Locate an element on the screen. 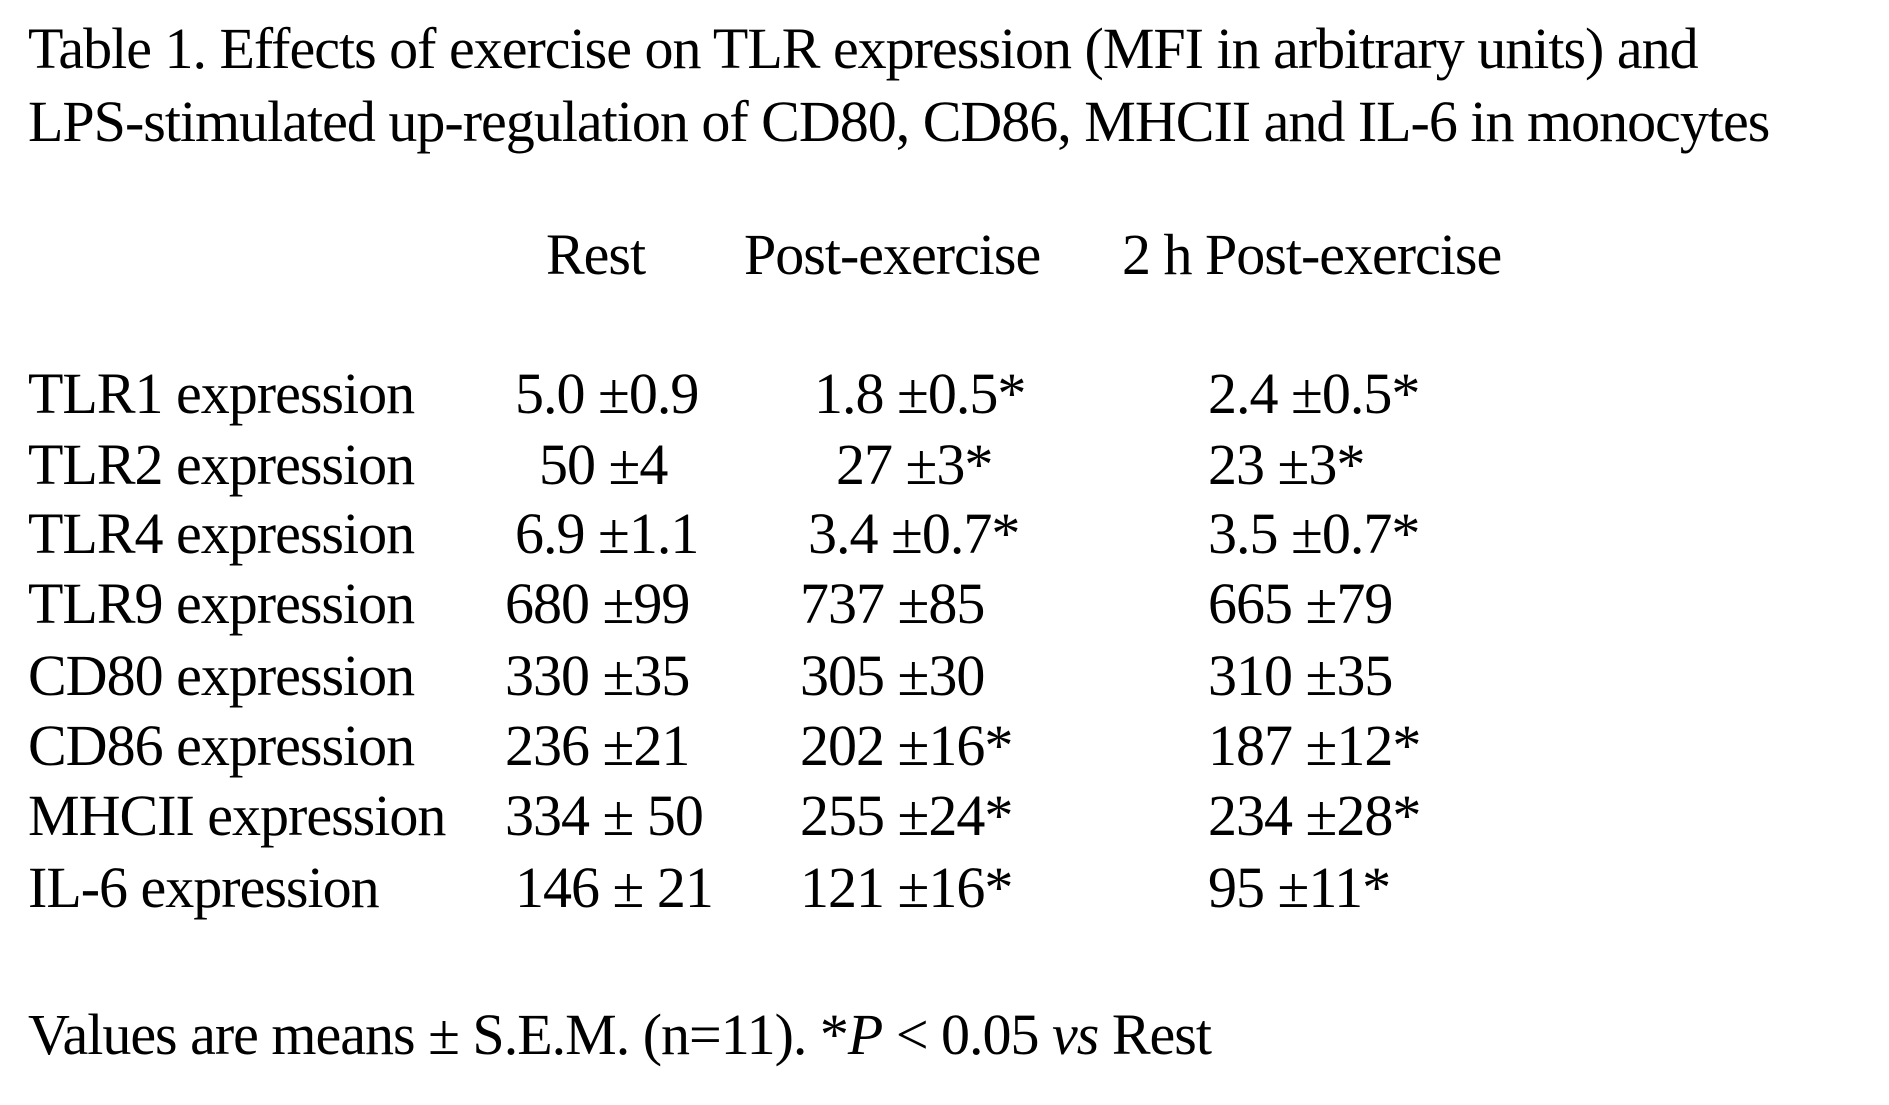  header-post-exercise: Post-exercise is located at coordinates (892, 254).